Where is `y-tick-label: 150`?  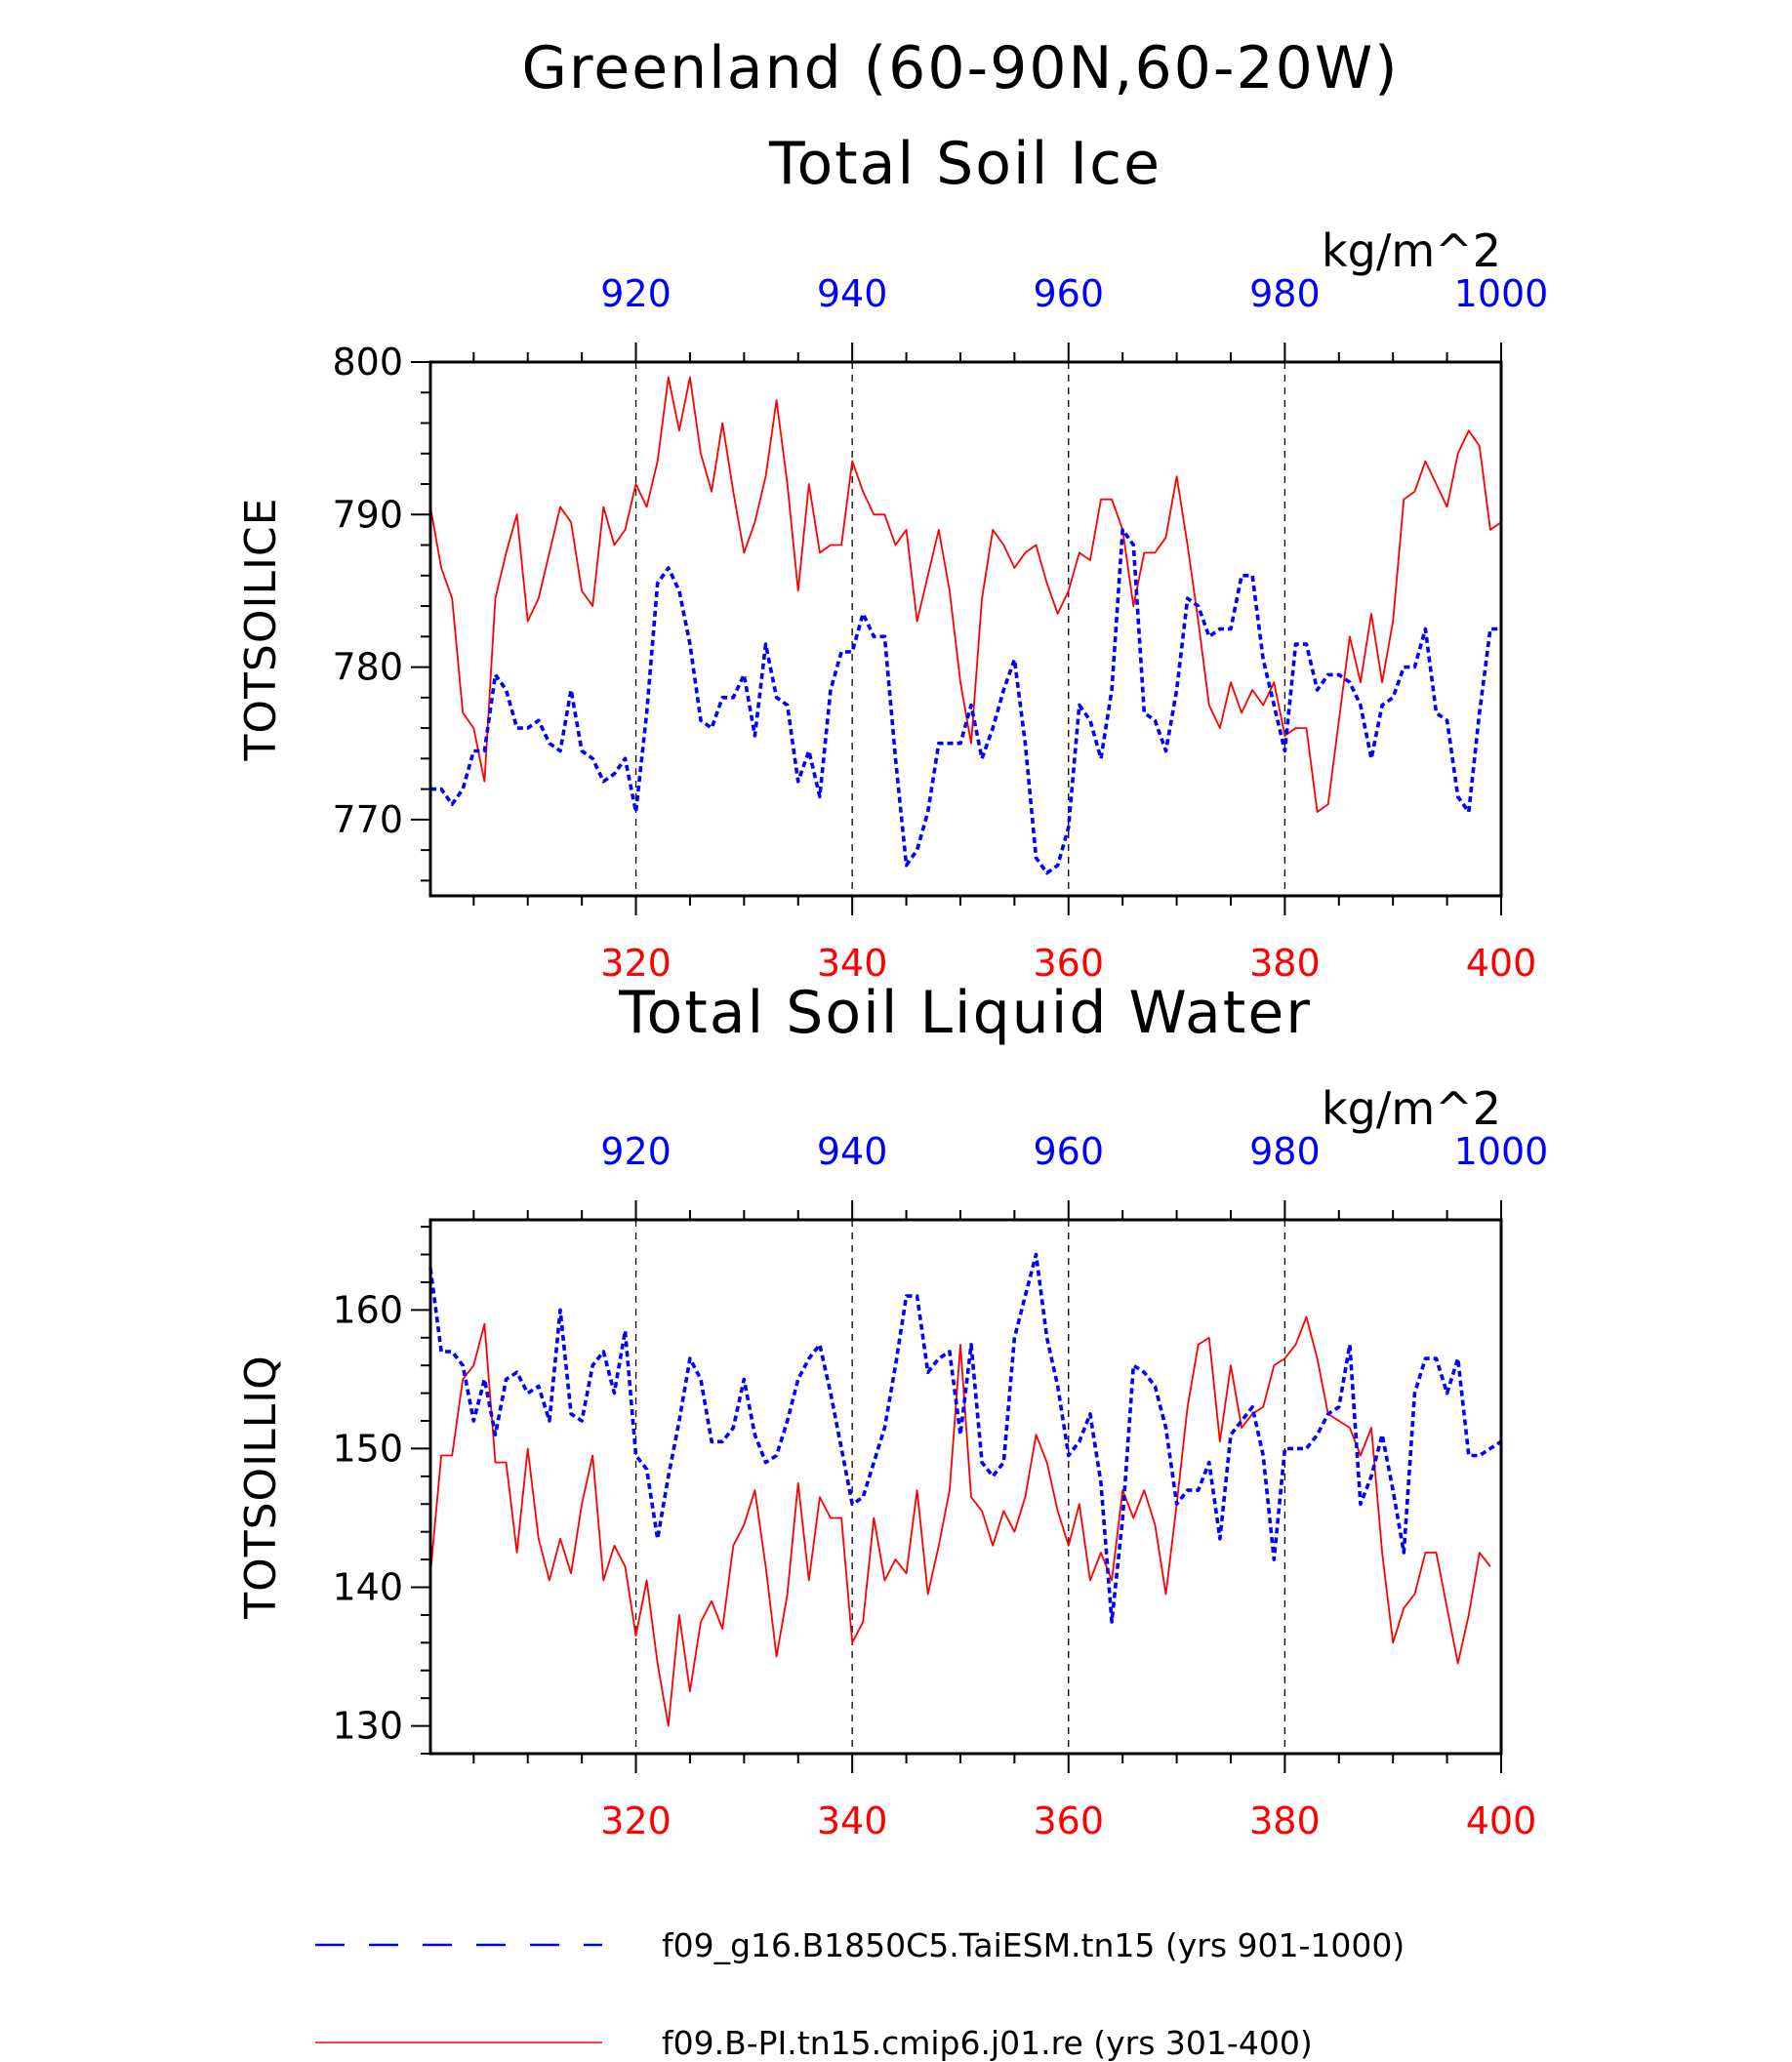
y-tick-label: 150 is located at coordinates (367, 1448).